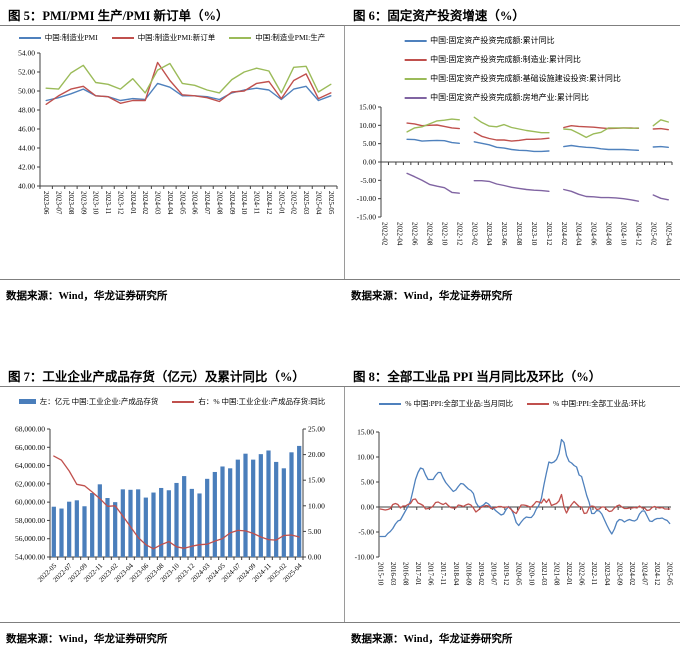 The height and width of the screenshot is (654, 680). I want to click on svg-text: 48.00, so click(26, 110).